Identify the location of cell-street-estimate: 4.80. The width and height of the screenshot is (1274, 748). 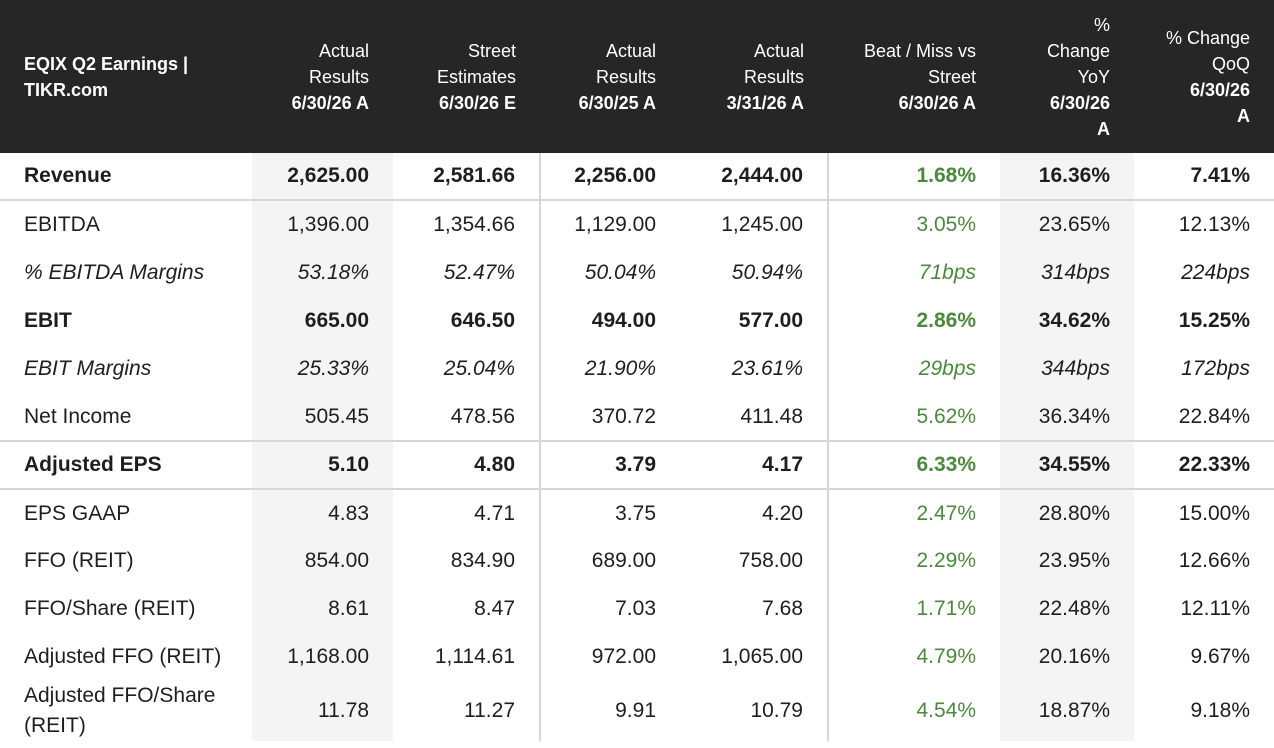
(467, 464).